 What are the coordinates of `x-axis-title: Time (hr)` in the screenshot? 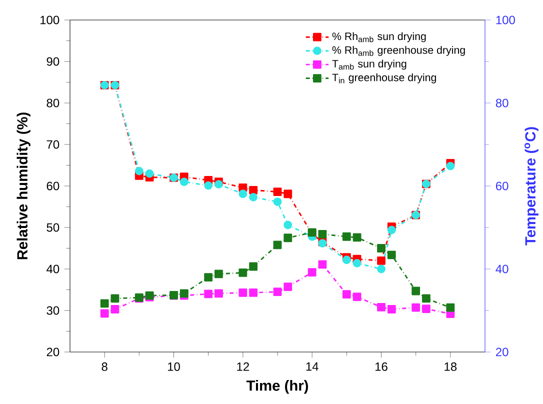 It's located at (277, 387).